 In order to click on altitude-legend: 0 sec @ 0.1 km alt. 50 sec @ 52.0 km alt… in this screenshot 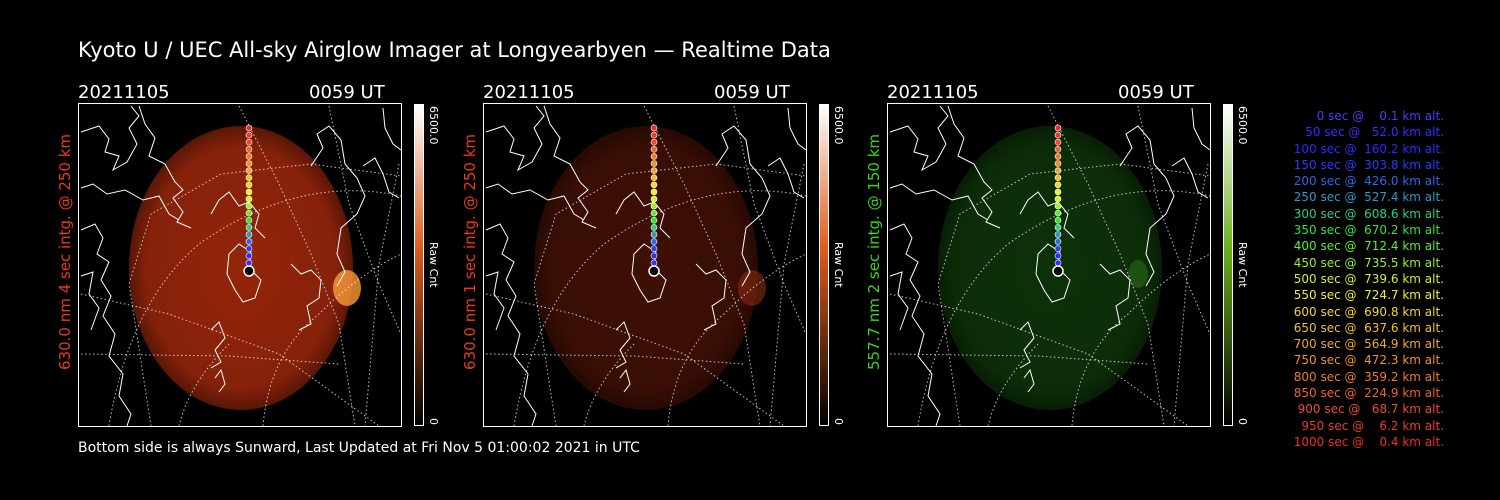, I will do `click(1353, 279)`.